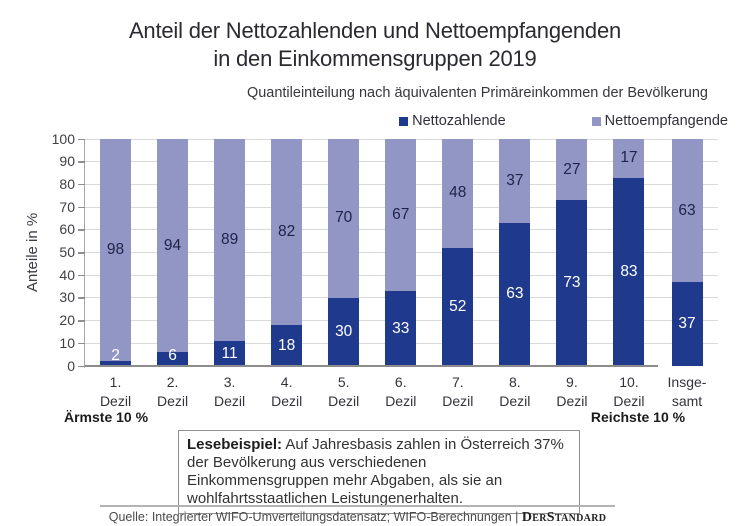 This screenshot has height=526, width=750. I want to click on y-axis-tick-label: 50, so click(67, 252).